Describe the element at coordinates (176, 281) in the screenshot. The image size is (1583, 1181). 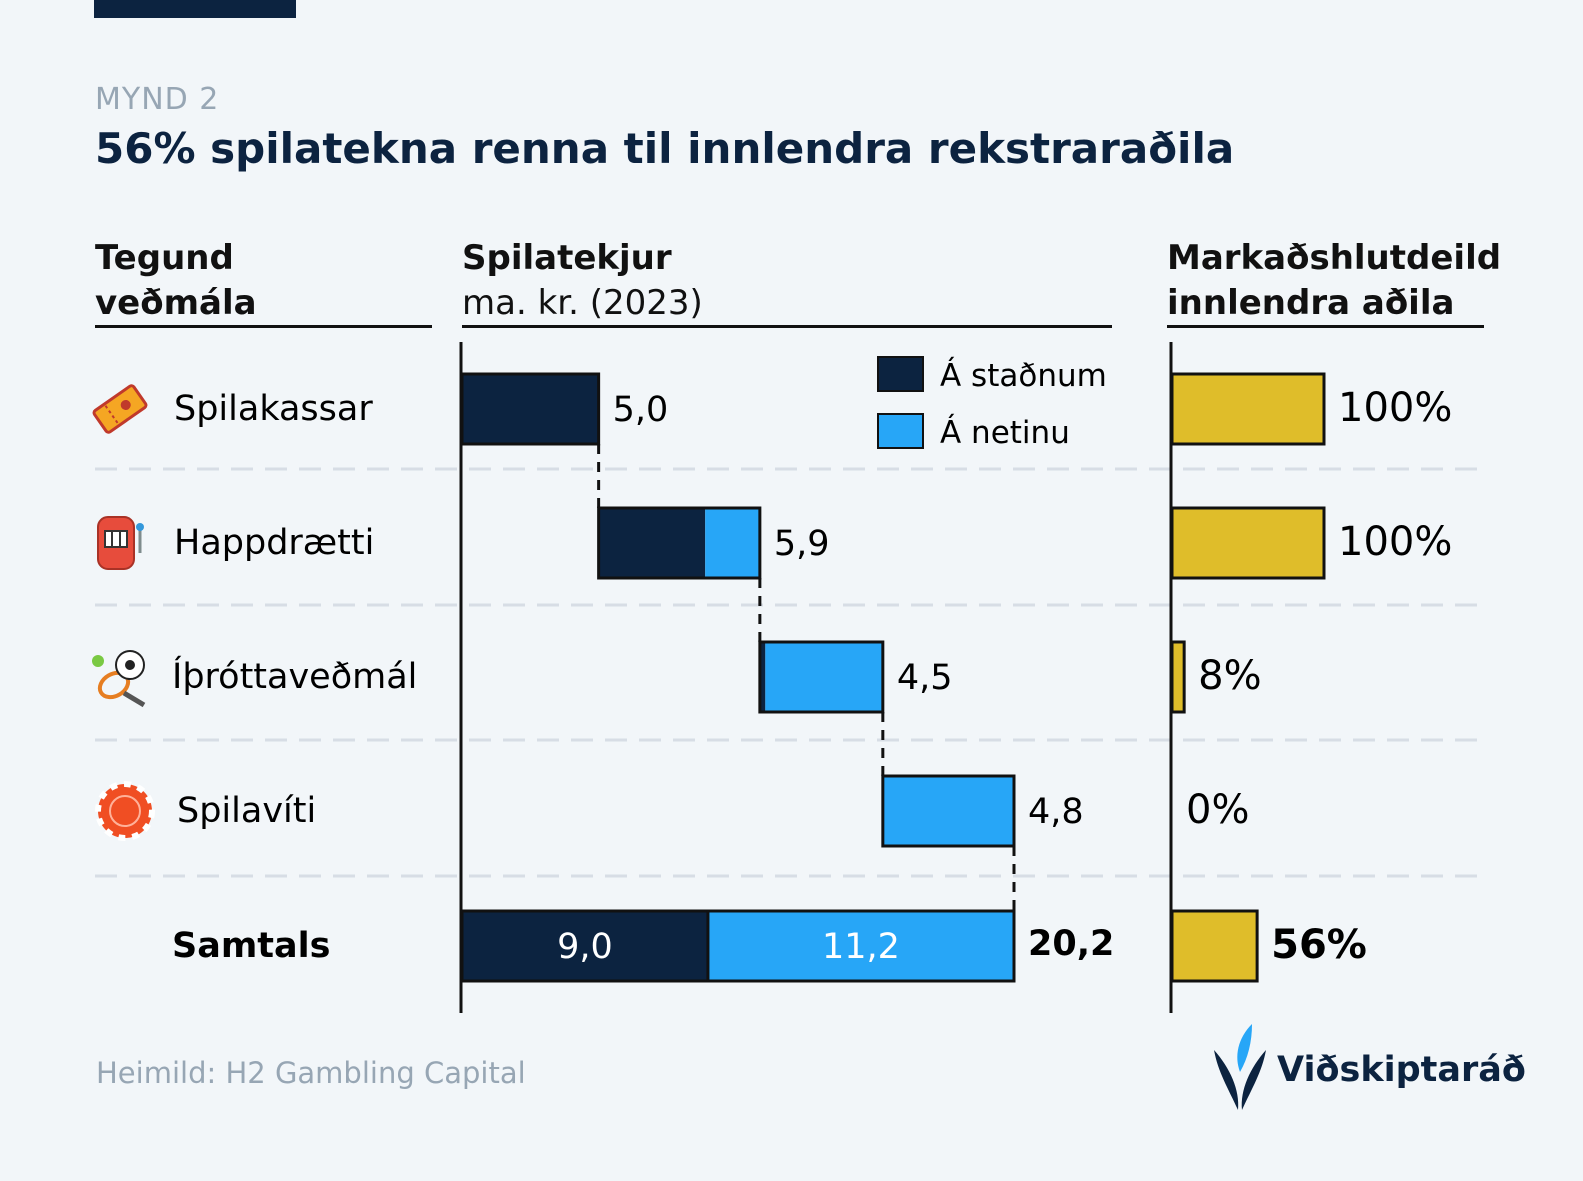
I see `header-type: Tegund veðmála` at that location.